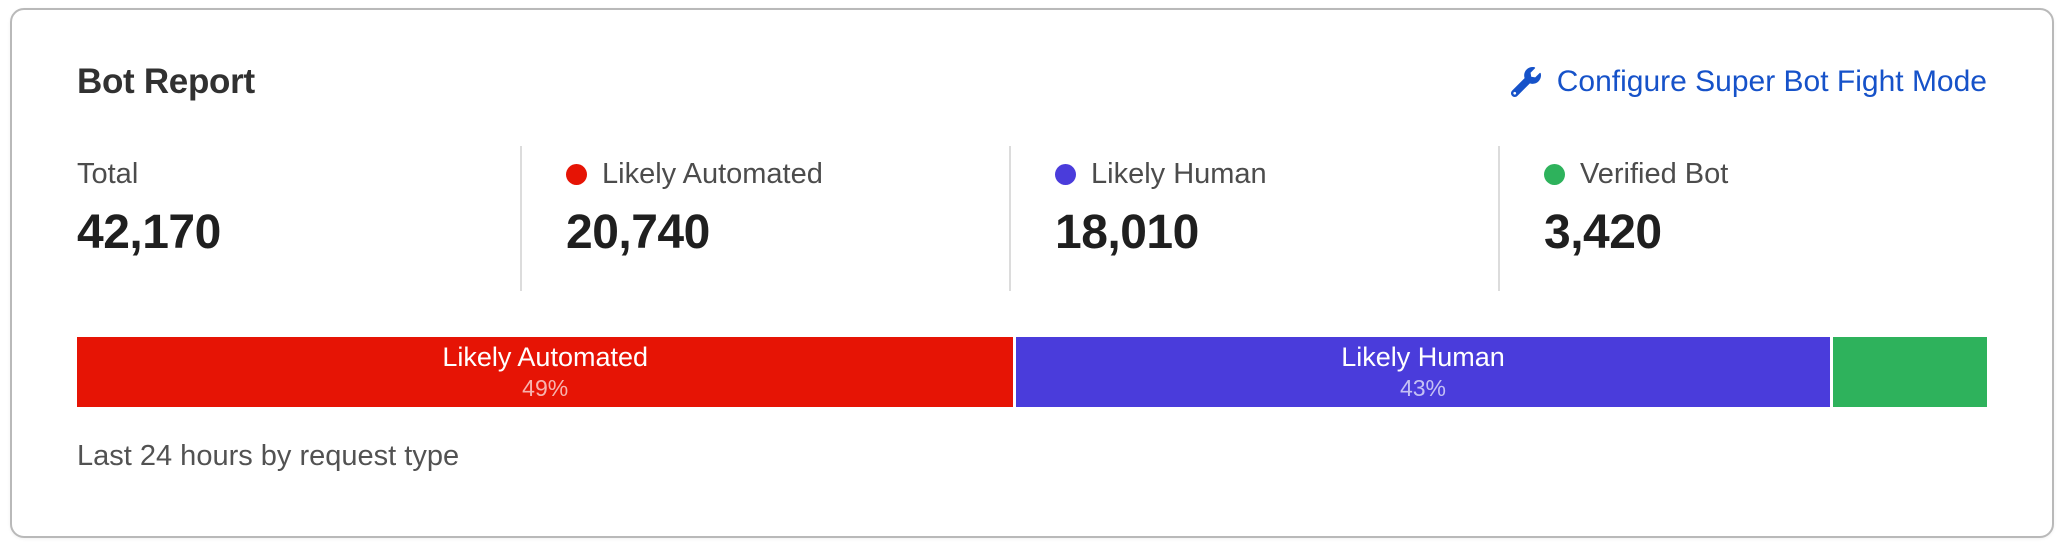 The image size is (2062, 550). Describe the element at coordinates (1771, 81) in the screenshot. I see `configure-link-label: Configure Super Bot Fight Mode` at that location.